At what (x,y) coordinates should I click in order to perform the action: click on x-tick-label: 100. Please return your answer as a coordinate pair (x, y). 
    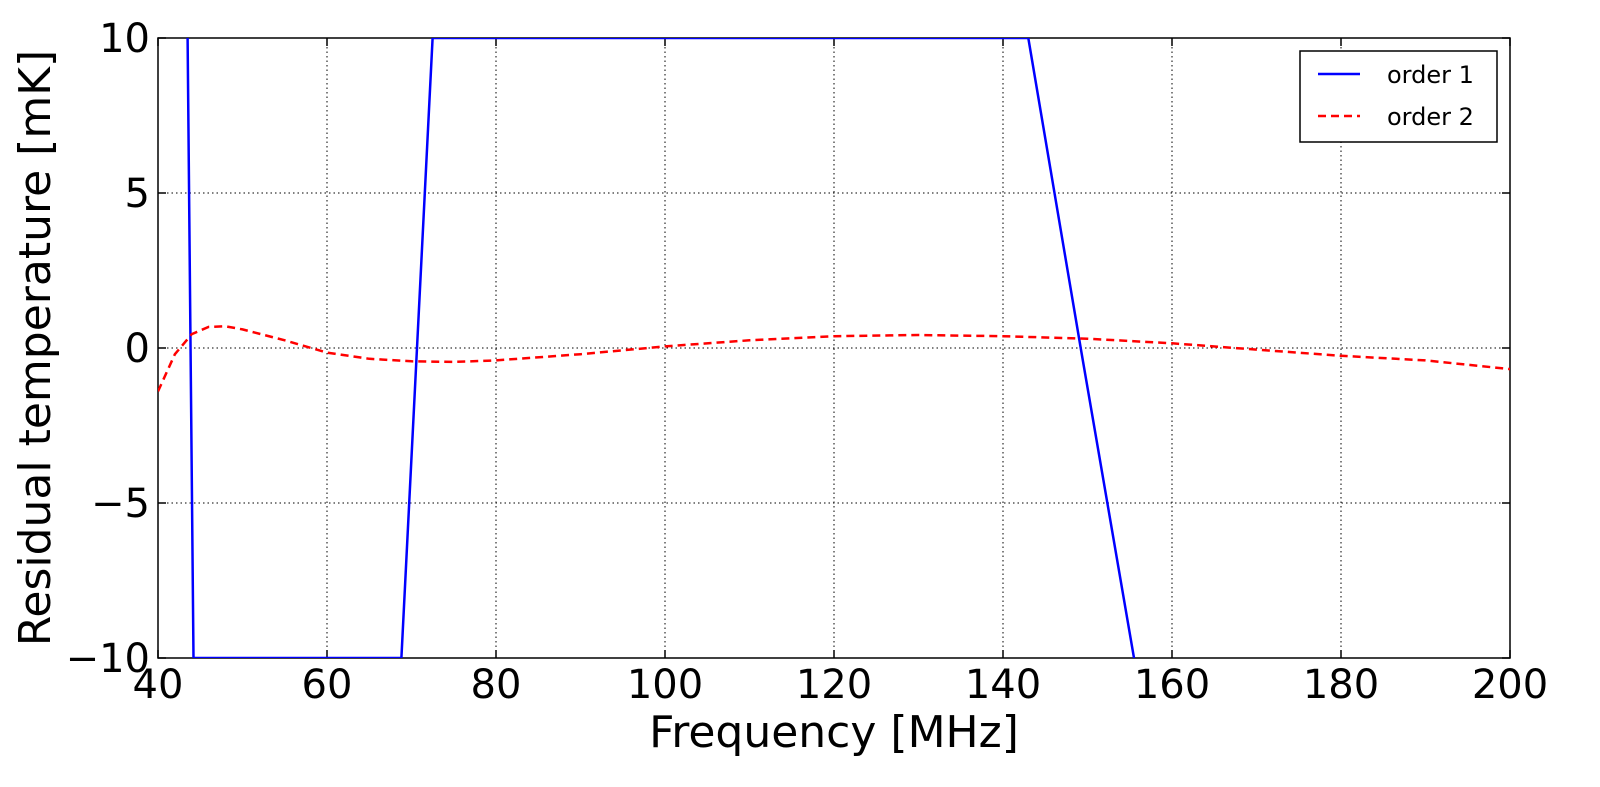
    Looking at the image, I should click on (665, 685).